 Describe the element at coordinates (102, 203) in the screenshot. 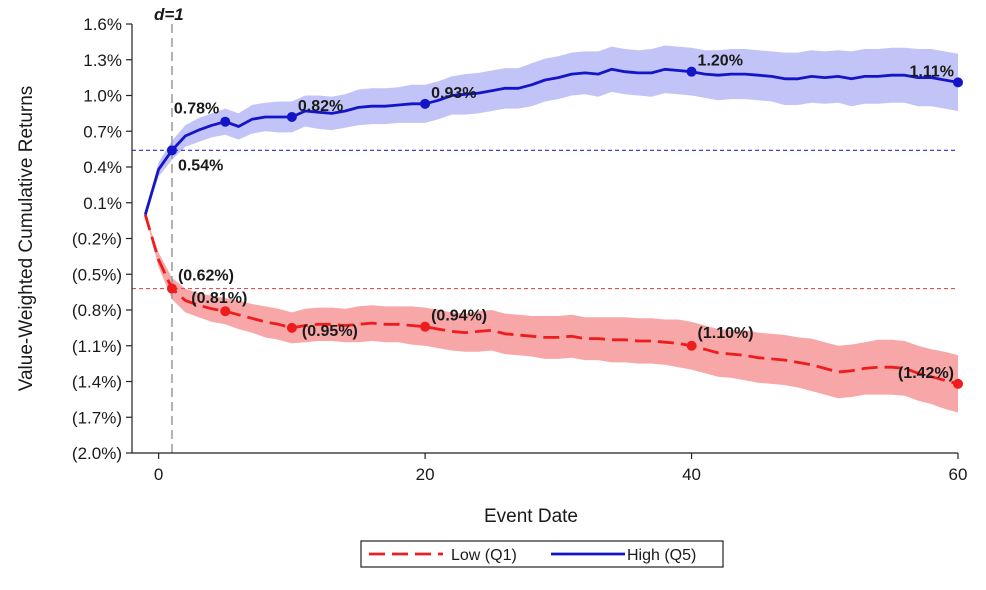

I see `y-tick-label-6: 0.1%` at that location.